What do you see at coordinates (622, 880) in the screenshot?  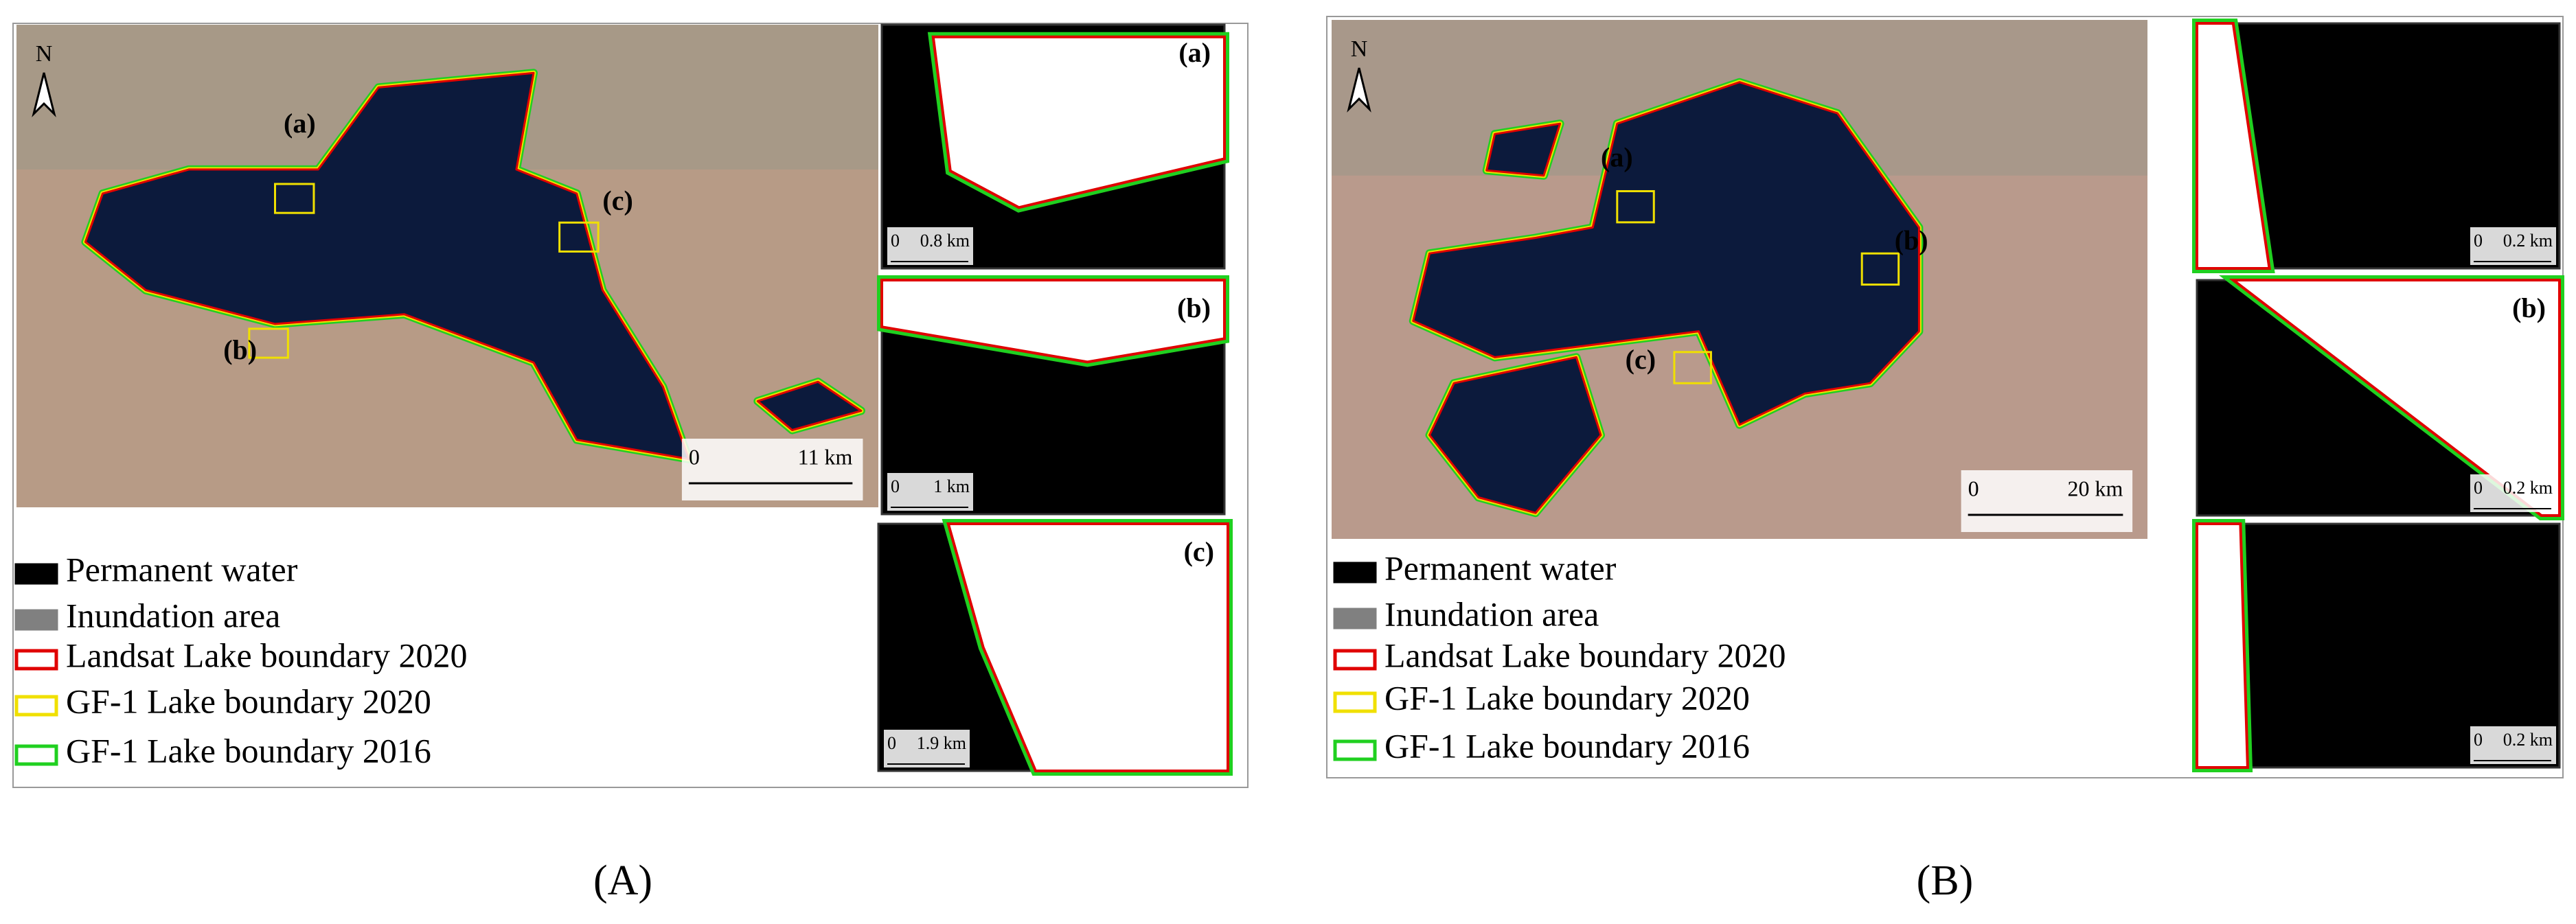 I see `panel-caption: (A)` at bounding box center [622, 880].